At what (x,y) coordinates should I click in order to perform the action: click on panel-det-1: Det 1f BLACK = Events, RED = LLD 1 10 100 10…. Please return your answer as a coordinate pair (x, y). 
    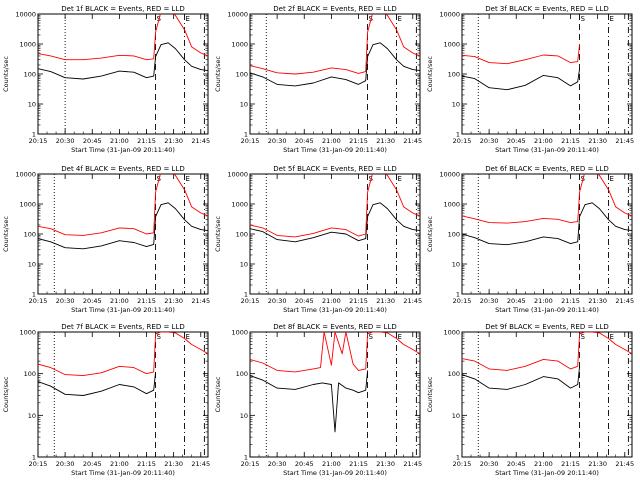
    Looking at the image, I should click on (106, 79).